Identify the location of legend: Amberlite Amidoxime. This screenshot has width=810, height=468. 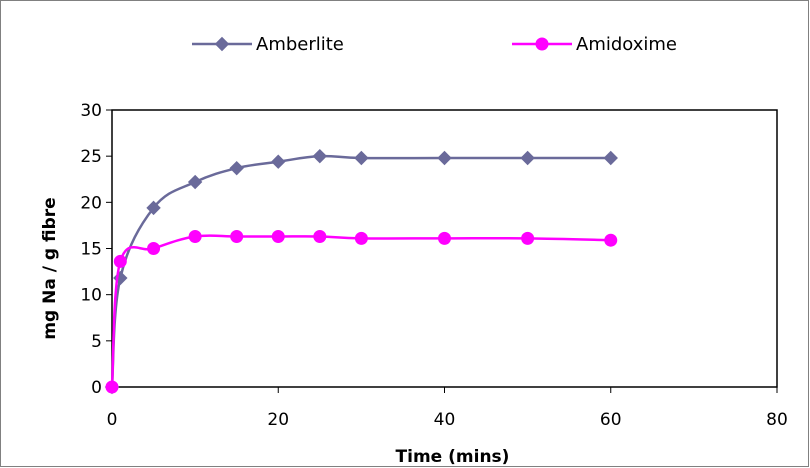
(434, 44).